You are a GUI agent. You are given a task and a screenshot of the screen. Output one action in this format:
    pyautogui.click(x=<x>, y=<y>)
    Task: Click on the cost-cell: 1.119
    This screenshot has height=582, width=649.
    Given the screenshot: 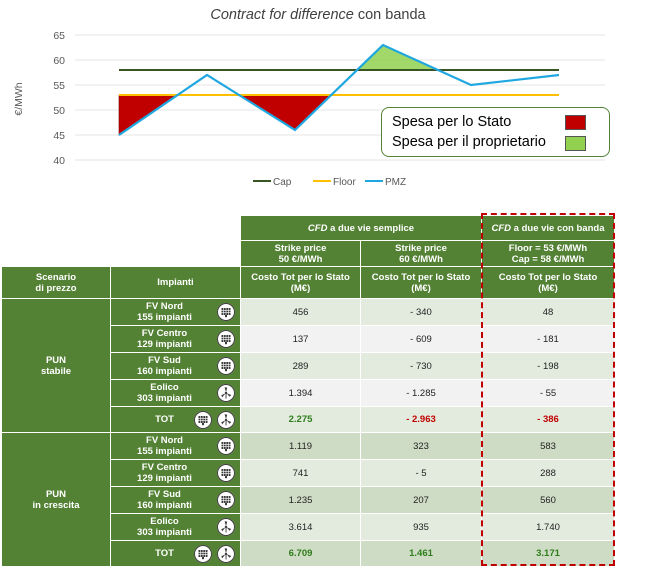 What is the action you would take?
    pyautogui.click(x=300, y=446)
    